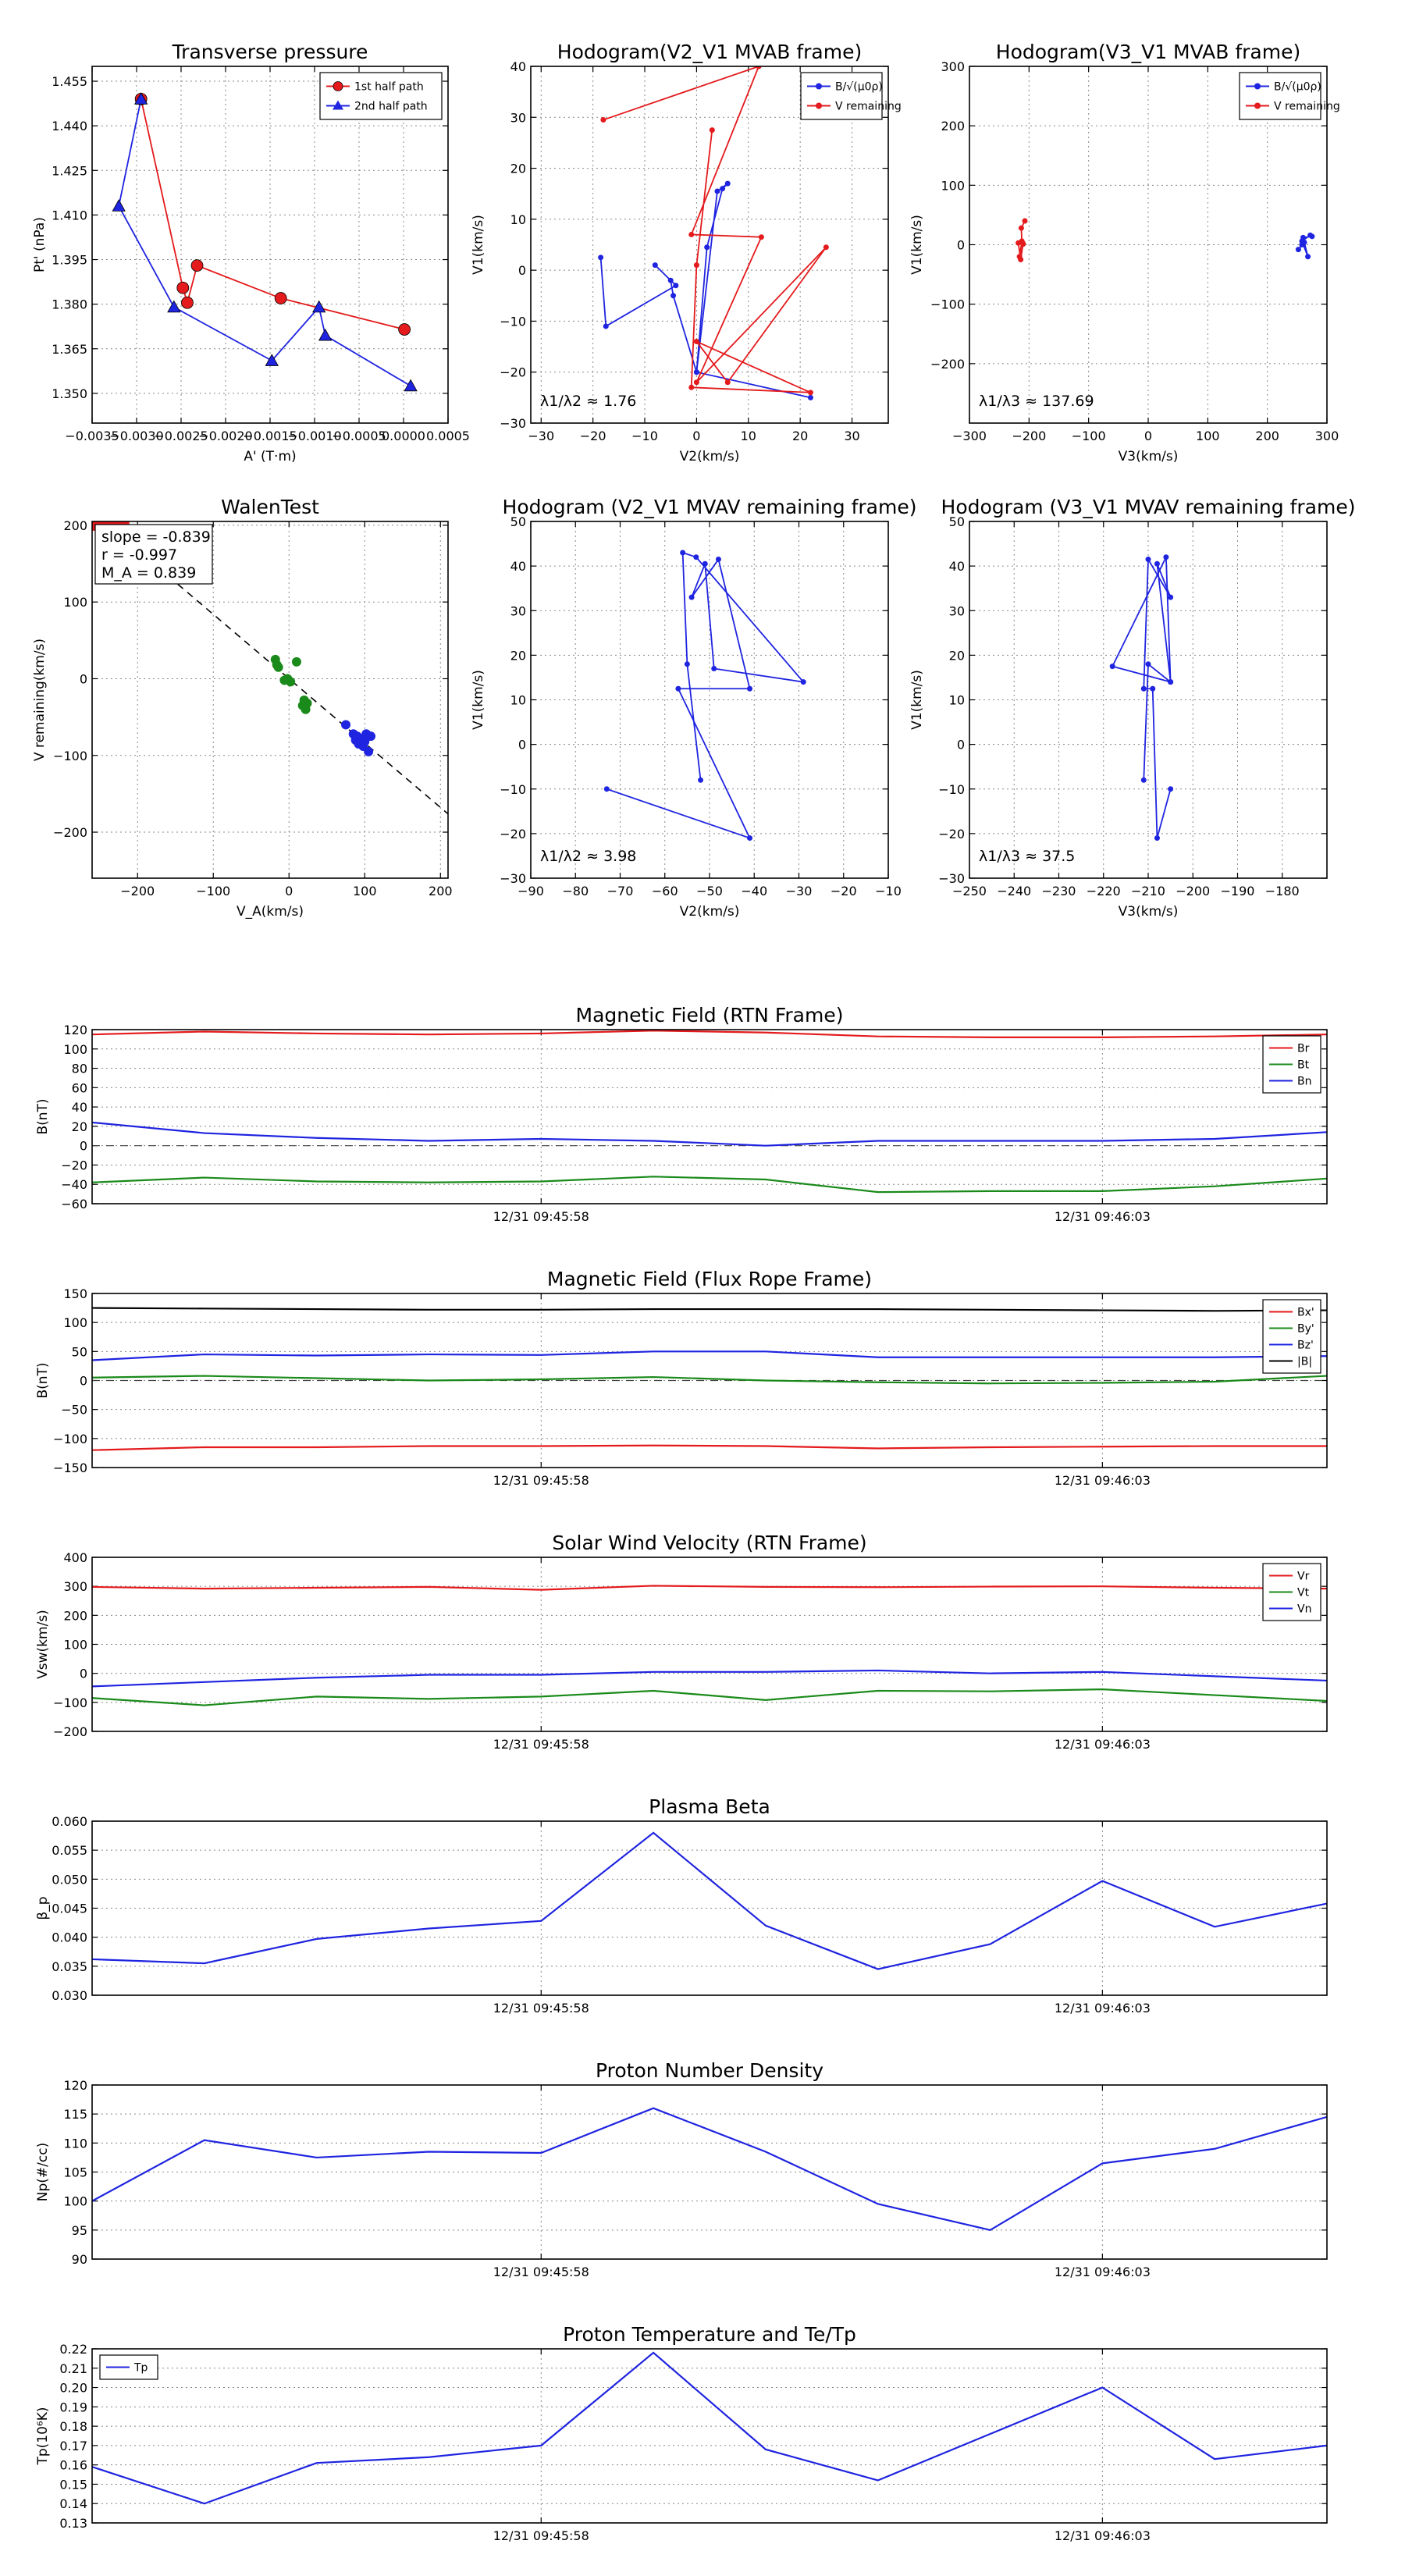  I want to click on x-tick-label: 0.0000, so click(404, 436).